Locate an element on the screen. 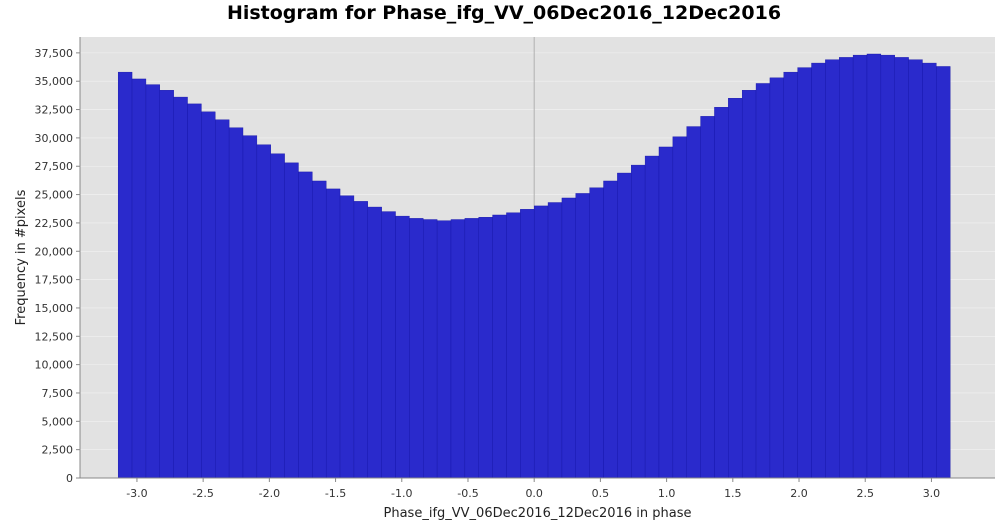 The image size is (1008, 528). x-tick-label: -2.0 is located at coordinates (269, 493).